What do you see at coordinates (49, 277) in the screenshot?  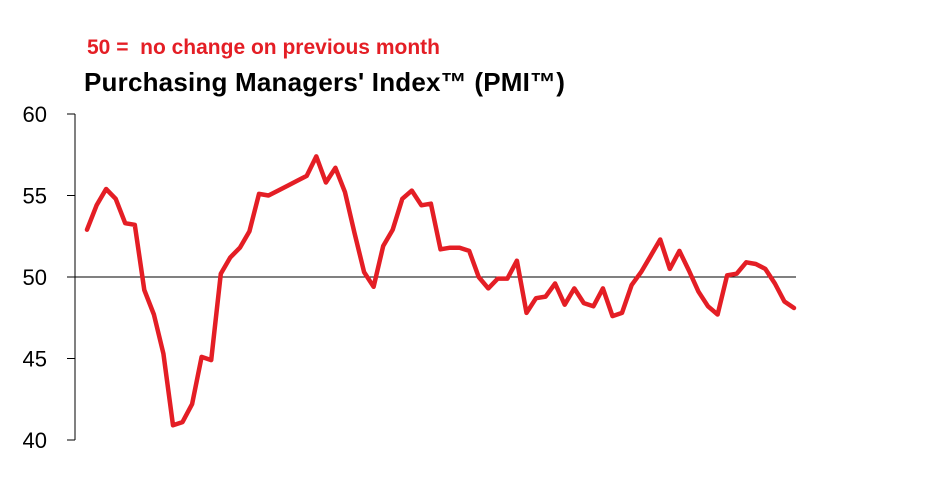 I see `y-axis: 60 55 50 45 40` at bounding box center [49, 277].